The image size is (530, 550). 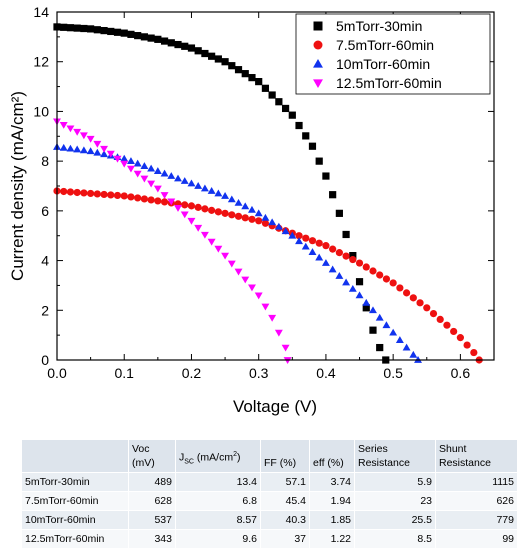 I want to click on legend-label: 5mTorr-30min, so click(x=379, y=26).